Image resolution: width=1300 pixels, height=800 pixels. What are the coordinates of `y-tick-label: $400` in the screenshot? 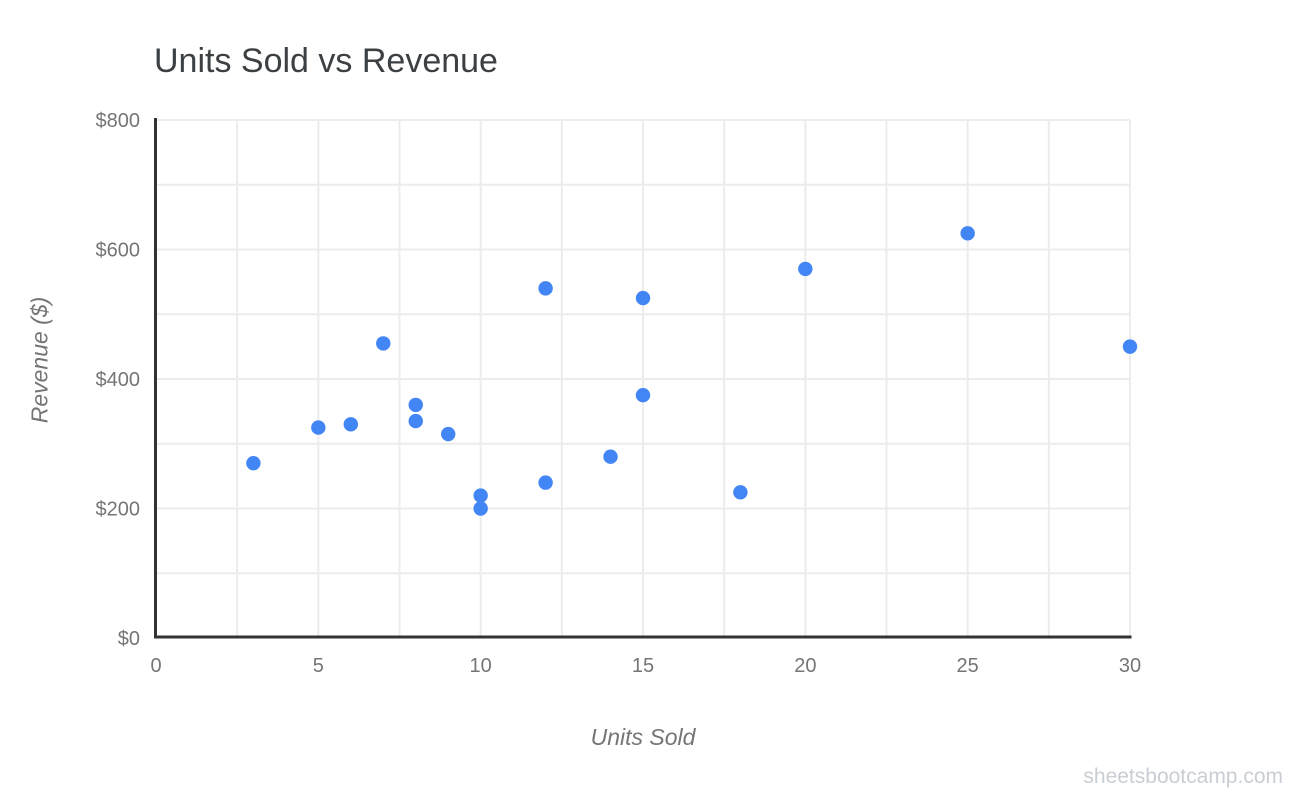 It's located at (118, 380).